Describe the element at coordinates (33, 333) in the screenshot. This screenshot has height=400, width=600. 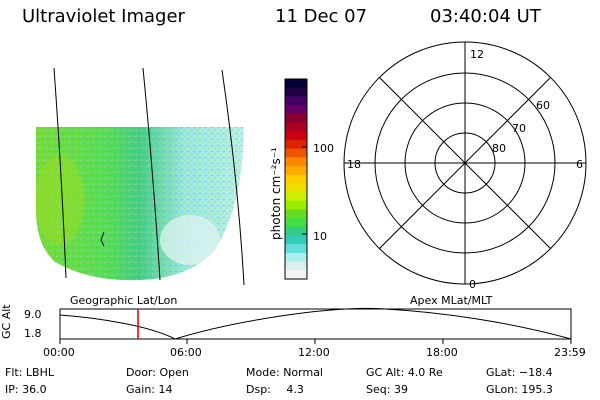
I see `y-tick-1-8: 1.8` at that location.